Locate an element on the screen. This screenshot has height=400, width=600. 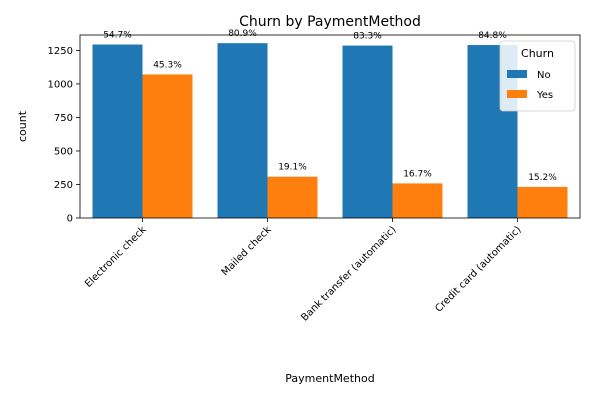
legend: Churn No Yes is located at coordinates (537, 76).